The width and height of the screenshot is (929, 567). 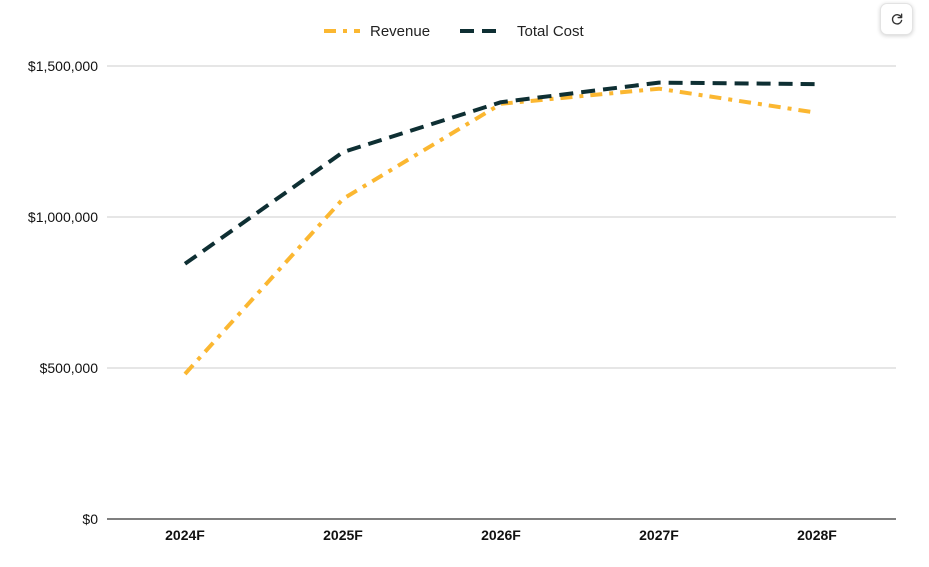 What do you see at coordinates (817, 535) in the screenshot?
I see `x-tick-label: 2028F` at bounding box center [817, 535].